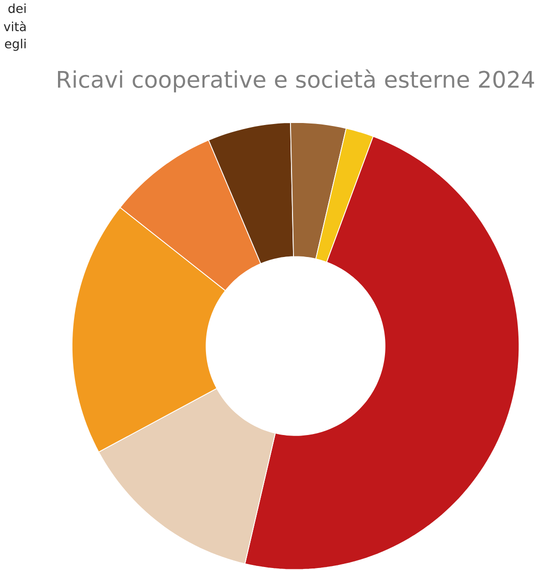  What do you see at coordinates (15, 26) in the screenshot?
I see `text: vità` at bounding box center [15, 26].